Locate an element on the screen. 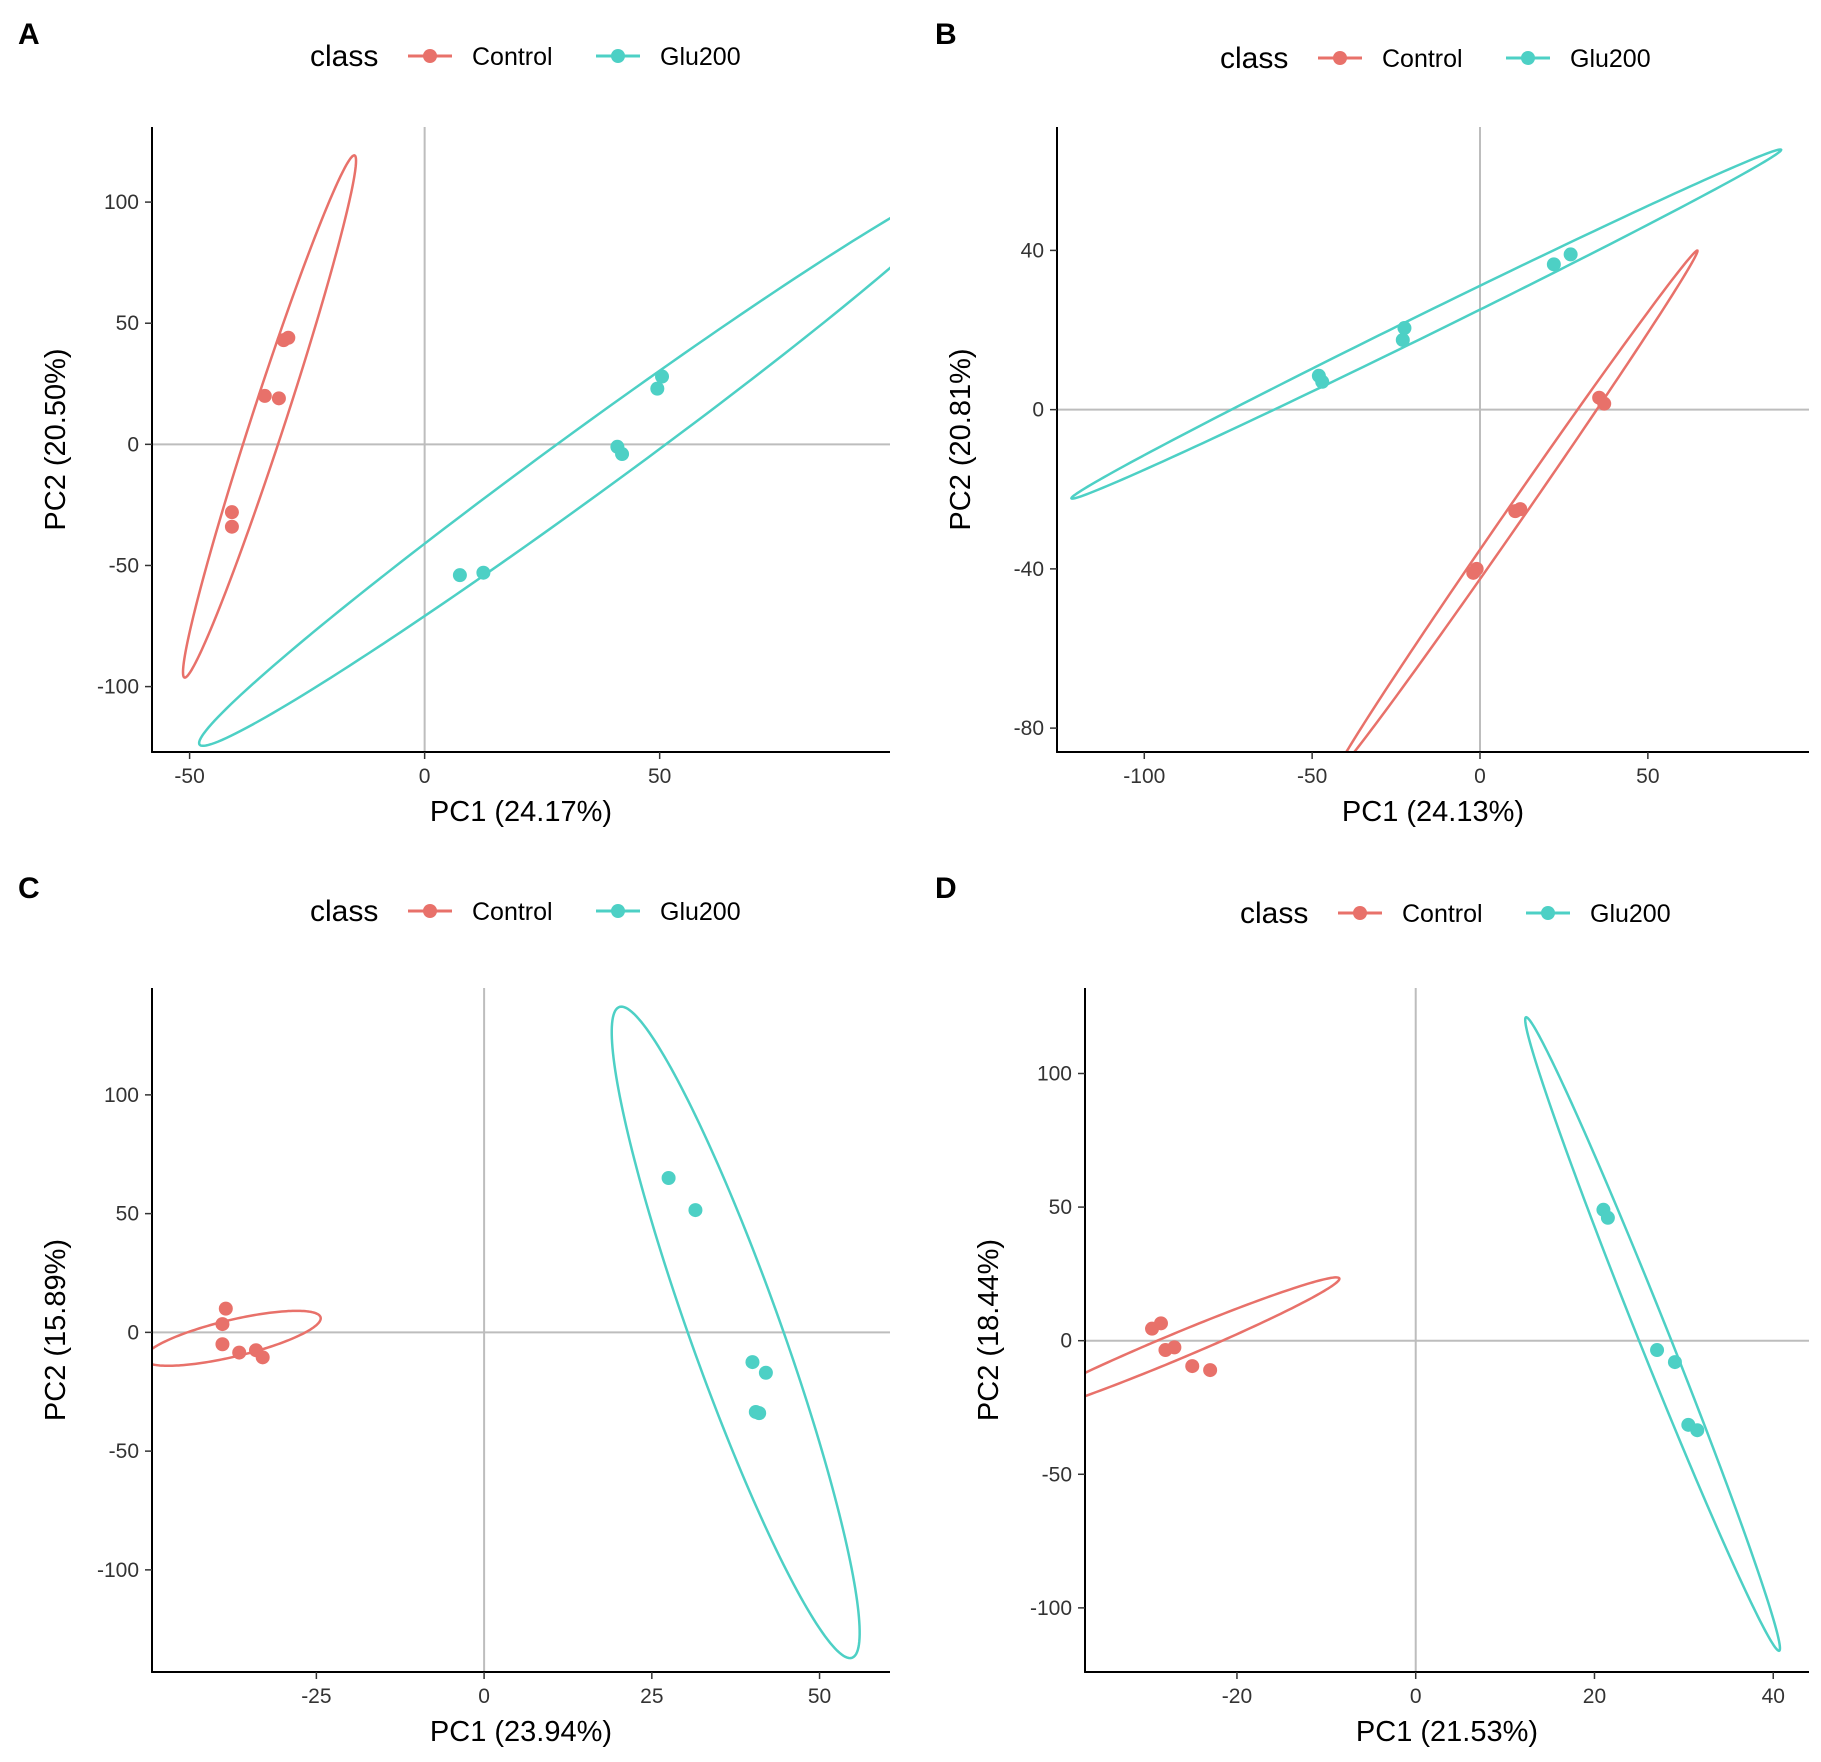  y-axis-title: PC2 (20.81%) is located at coordinates (961, 439).